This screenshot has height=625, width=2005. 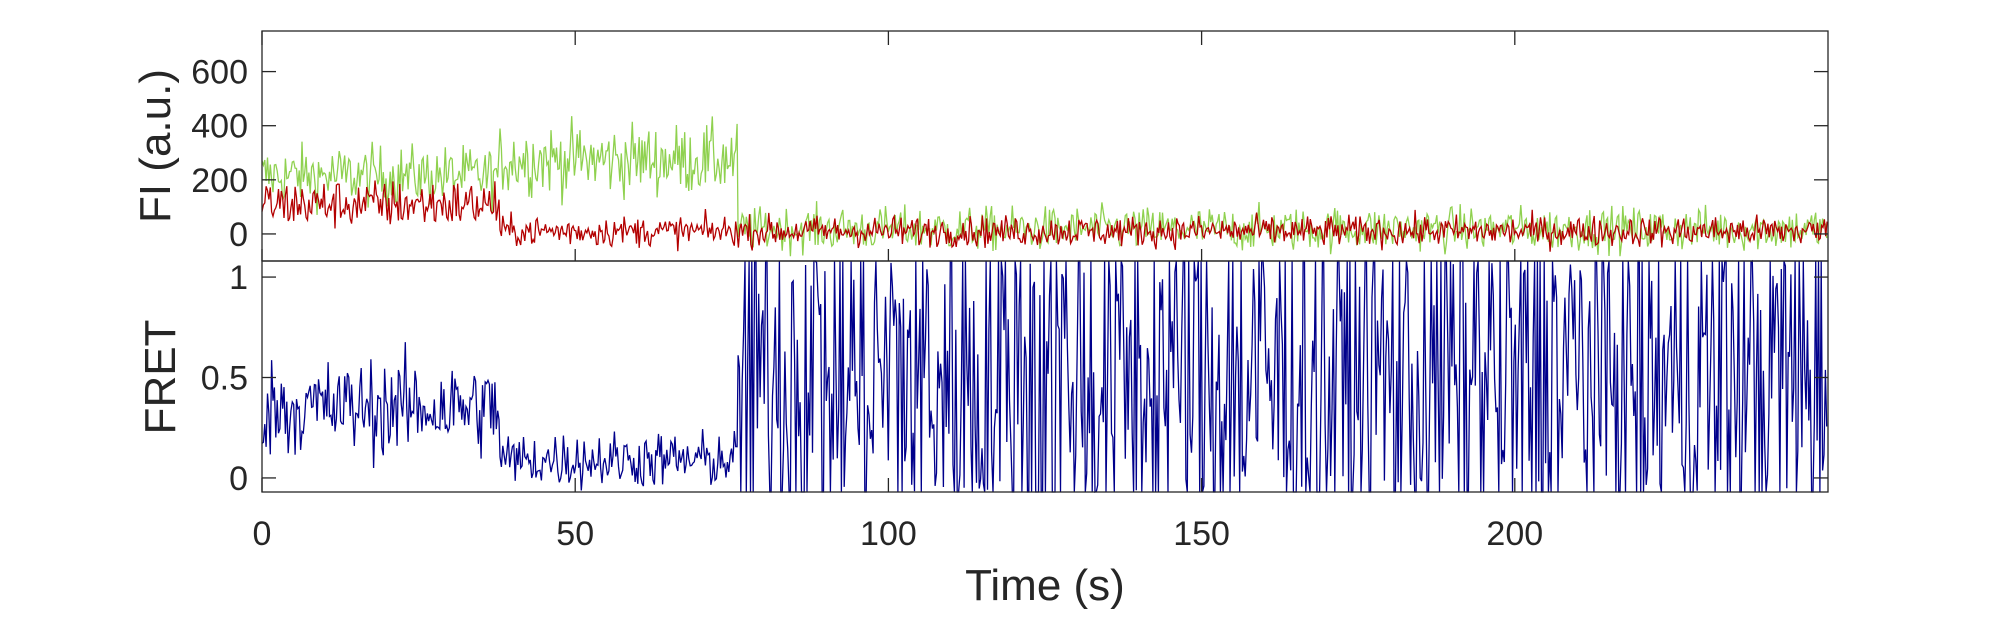 I want to click on fret-y-tick-label: 1, so click(x=238, y=278).